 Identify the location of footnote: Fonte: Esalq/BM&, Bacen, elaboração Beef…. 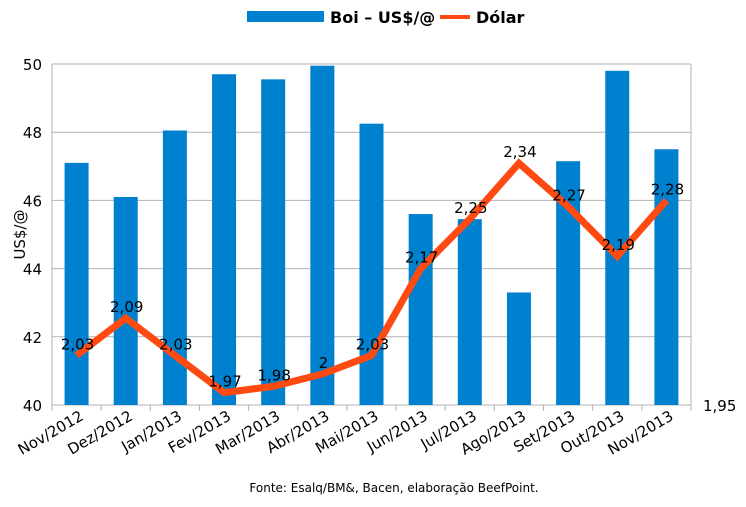
(393, 488).